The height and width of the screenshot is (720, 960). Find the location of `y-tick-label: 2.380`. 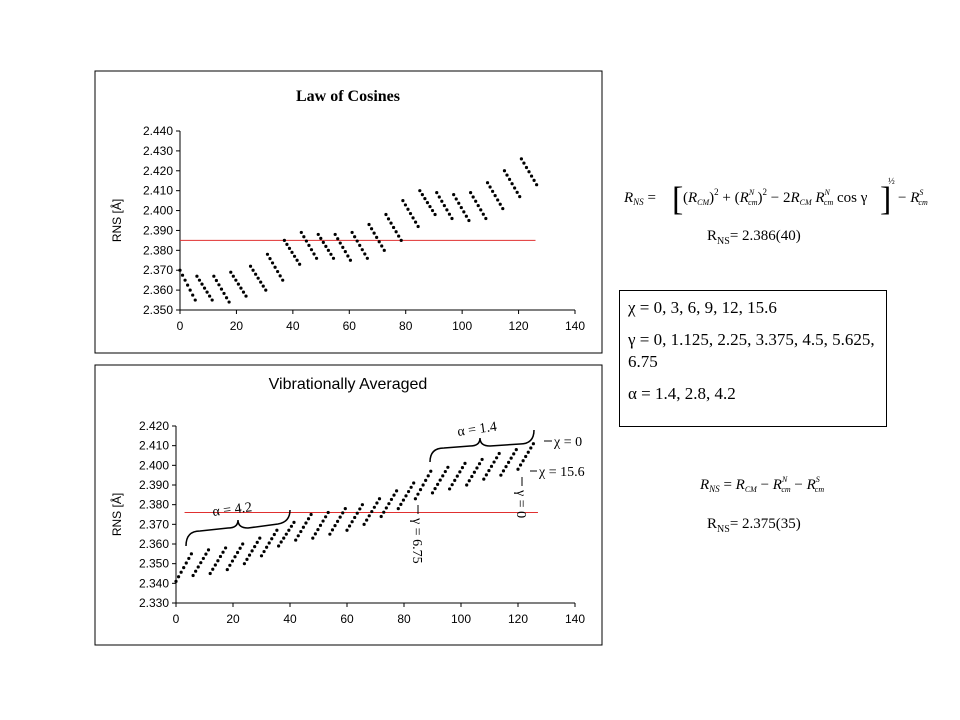

y-tick-label: 2.380 is located at coordinates (158, 250).